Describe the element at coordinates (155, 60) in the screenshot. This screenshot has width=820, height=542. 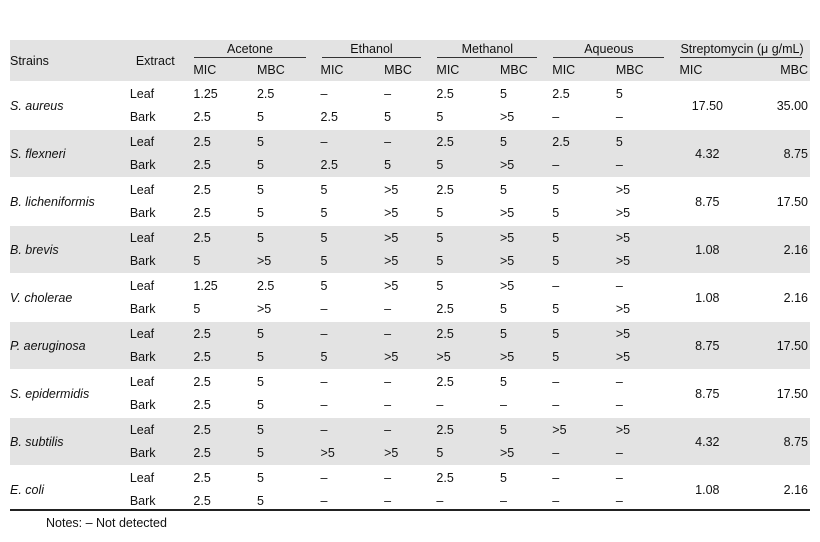
I see `header-extract: Extract` at that location.